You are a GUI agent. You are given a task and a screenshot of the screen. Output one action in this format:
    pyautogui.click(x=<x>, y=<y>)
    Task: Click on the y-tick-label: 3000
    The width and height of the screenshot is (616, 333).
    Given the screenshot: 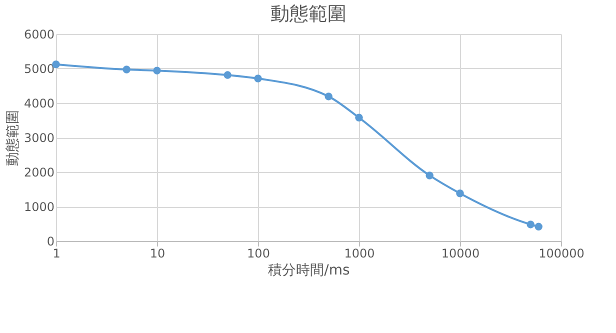 What is the action you would take?
    pyautogui.click(x=39, y=138)
    